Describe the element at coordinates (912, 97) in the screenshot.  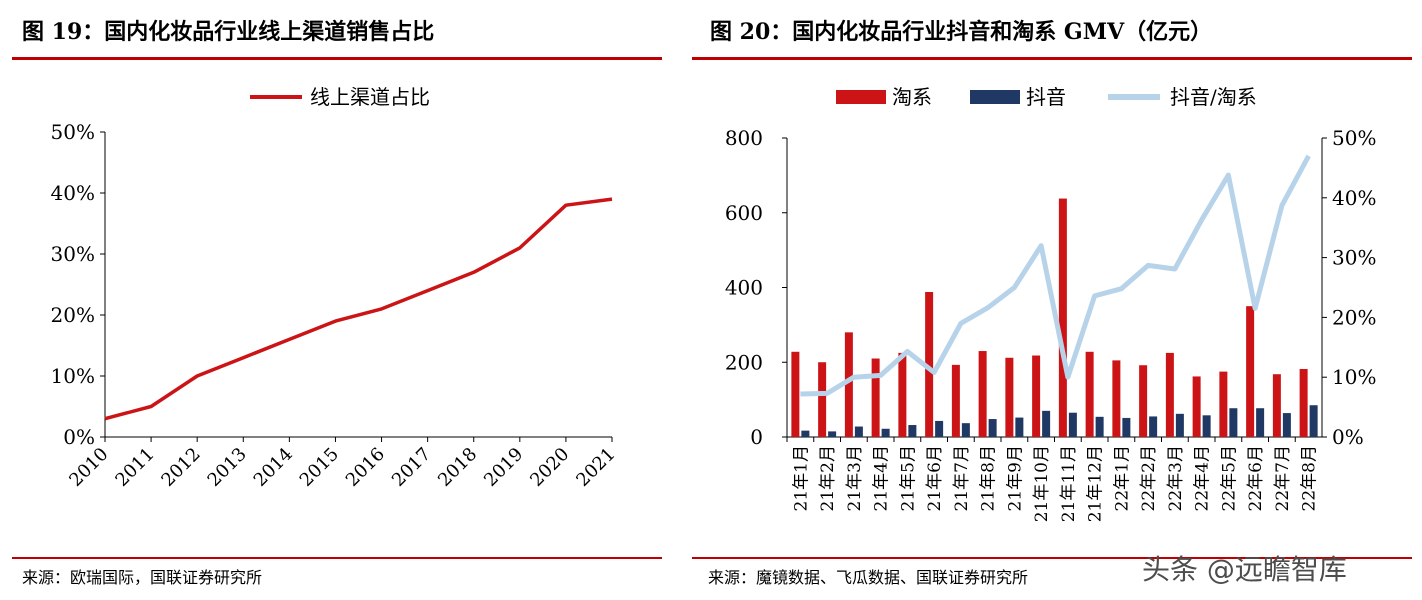
I see `right-legend-label-taobao: 淘系` at that location.